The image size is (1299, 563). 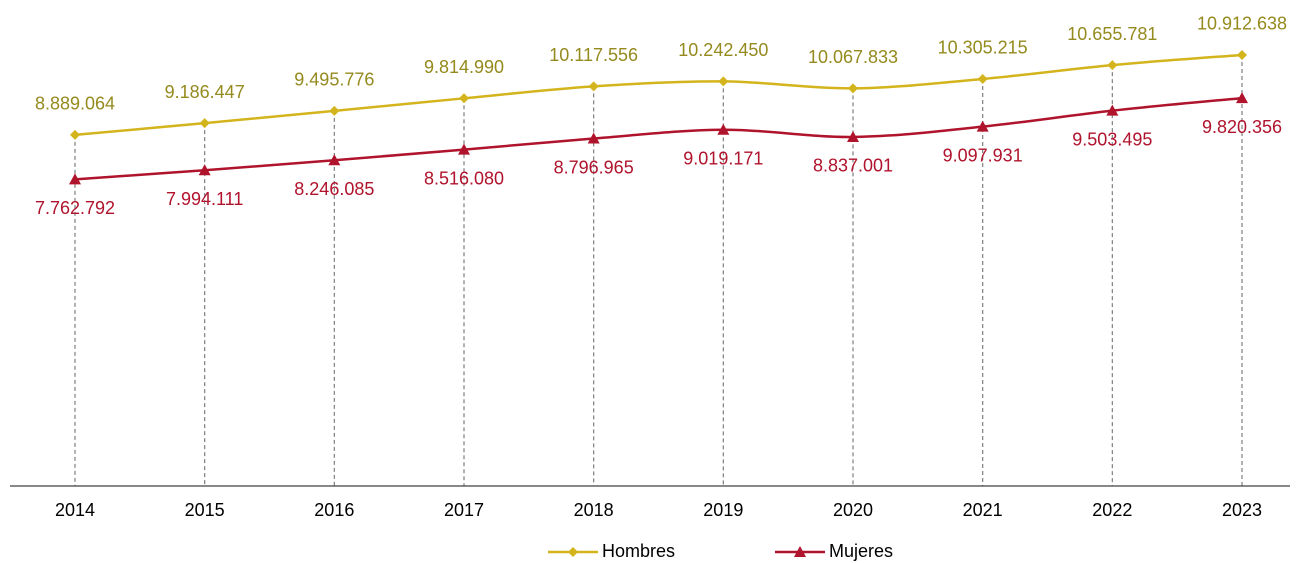 I want to click on x-tick-label: 2017, so click(x=464, y=510).